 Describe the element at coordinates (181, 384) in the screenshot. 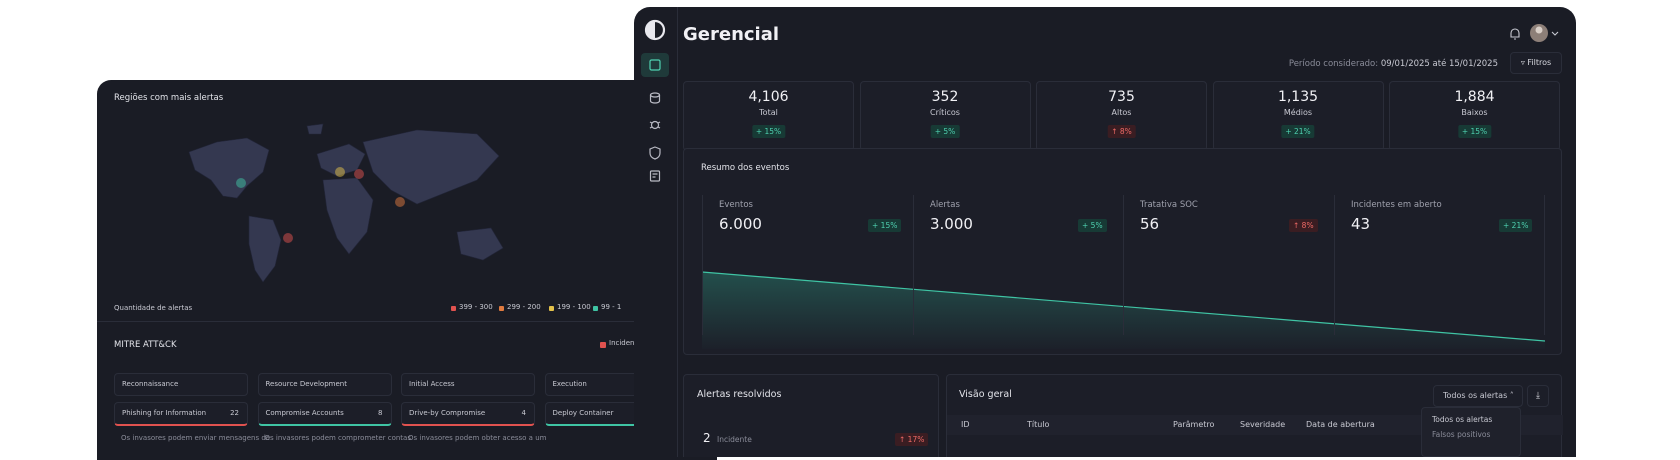

I see `tactic-header: Reconnaissance` at that location.